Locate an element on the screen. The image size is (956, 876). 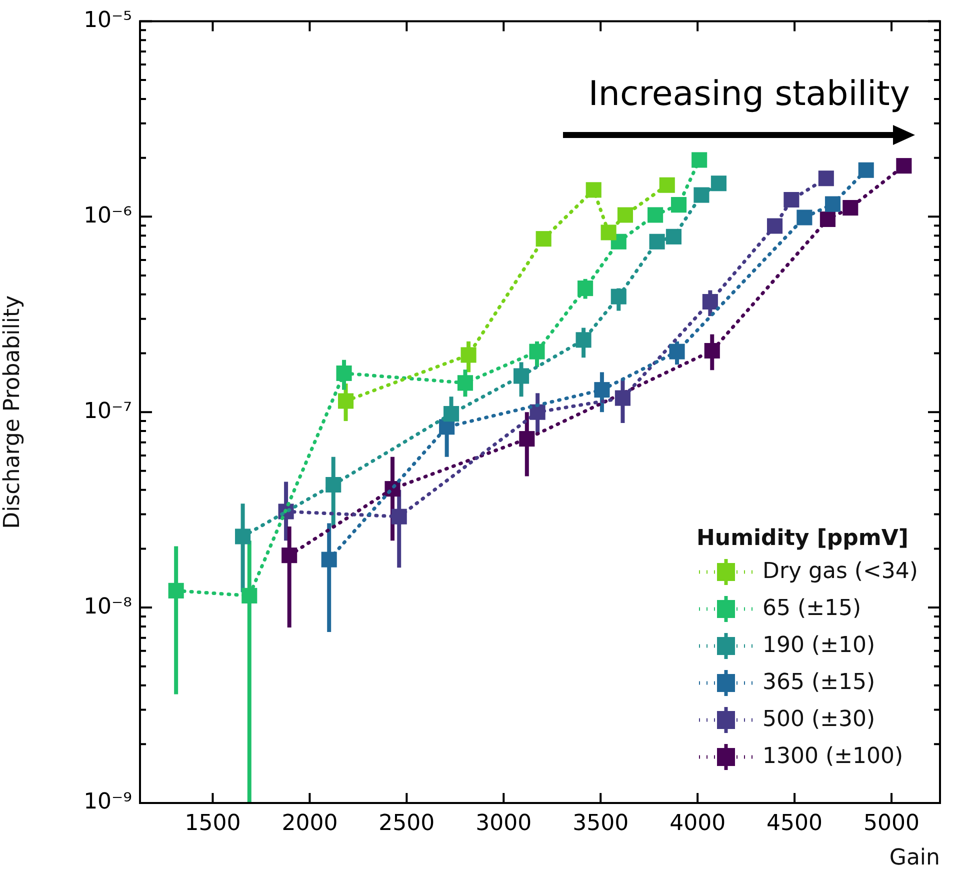
x-tick-label: 5000 is located at coordinates (892, 823).